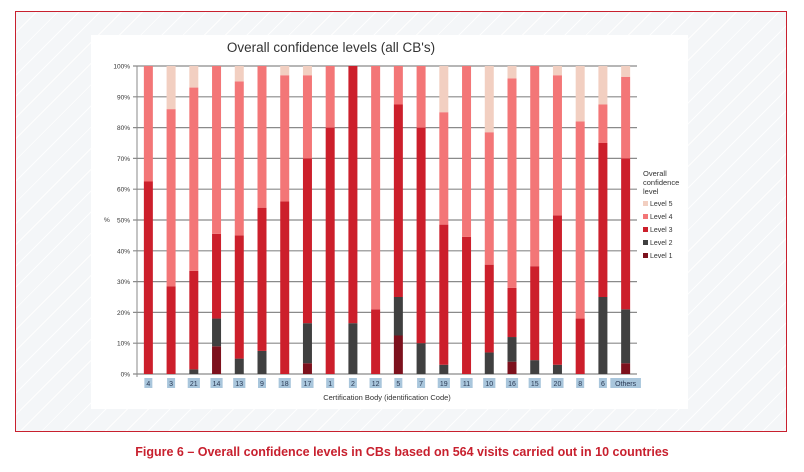  I want to click on x-tick-label: 13, so click(239, 384).